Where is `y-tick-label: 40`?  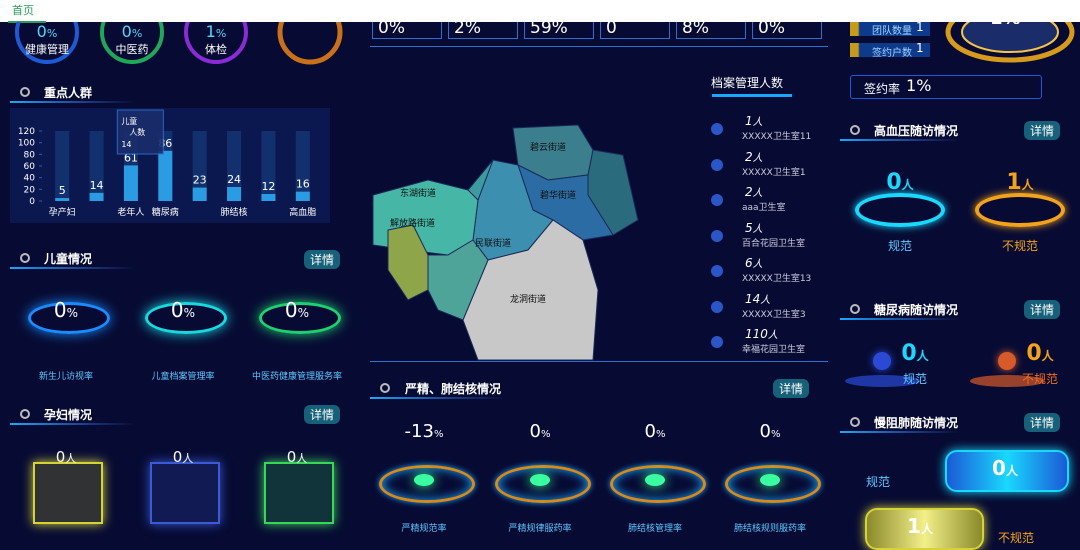
y-tick-label: 40 is located at coordinates (30, 179).